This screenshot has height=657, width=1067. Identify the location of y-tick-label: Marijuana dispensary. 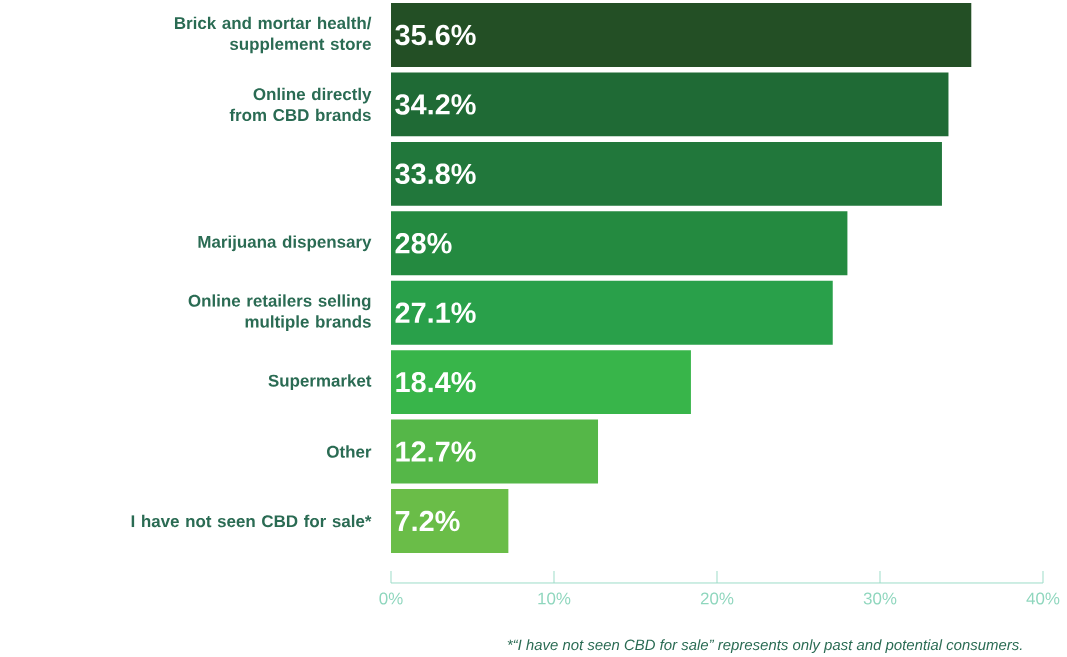
(285, 243).